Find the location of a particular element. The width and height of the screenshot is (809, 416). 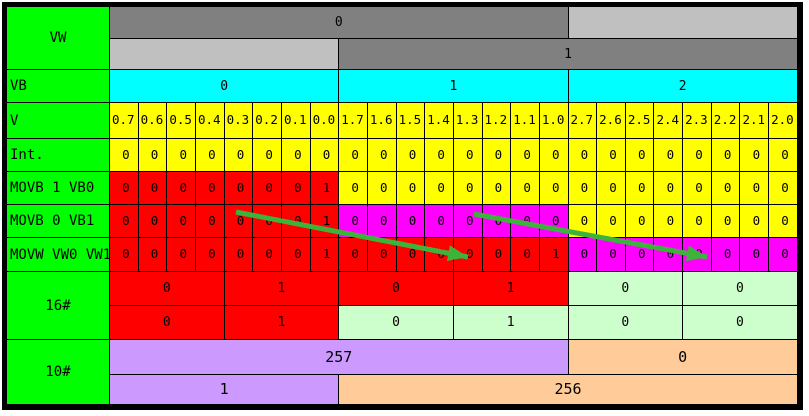

v-bit-addresses-cell: 2.2 is located at coordinates (726, 121).